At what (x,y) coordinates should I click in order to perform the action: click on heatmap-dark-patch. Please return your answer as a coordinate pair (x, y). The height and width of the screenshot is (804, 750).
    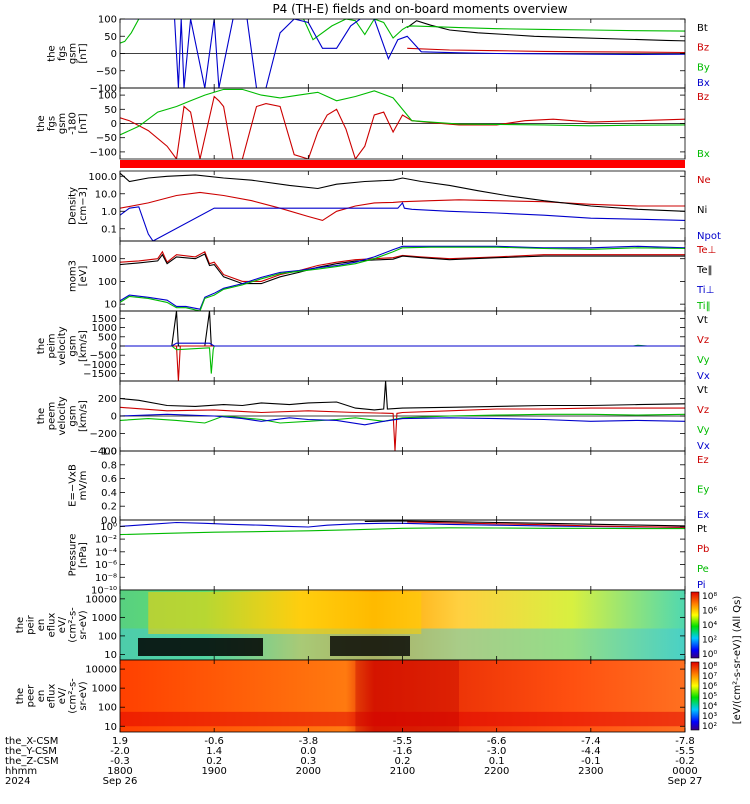
    Looking at the image, I should click on (200, 647).